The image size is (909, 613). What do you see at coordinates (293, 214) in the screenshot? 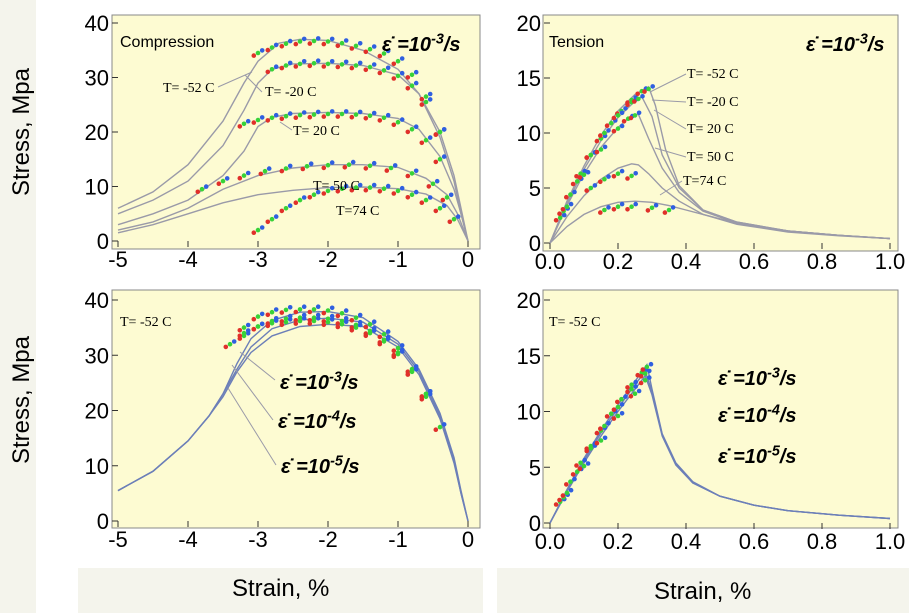
I see `series-curve` at bounding box center [293, 214].